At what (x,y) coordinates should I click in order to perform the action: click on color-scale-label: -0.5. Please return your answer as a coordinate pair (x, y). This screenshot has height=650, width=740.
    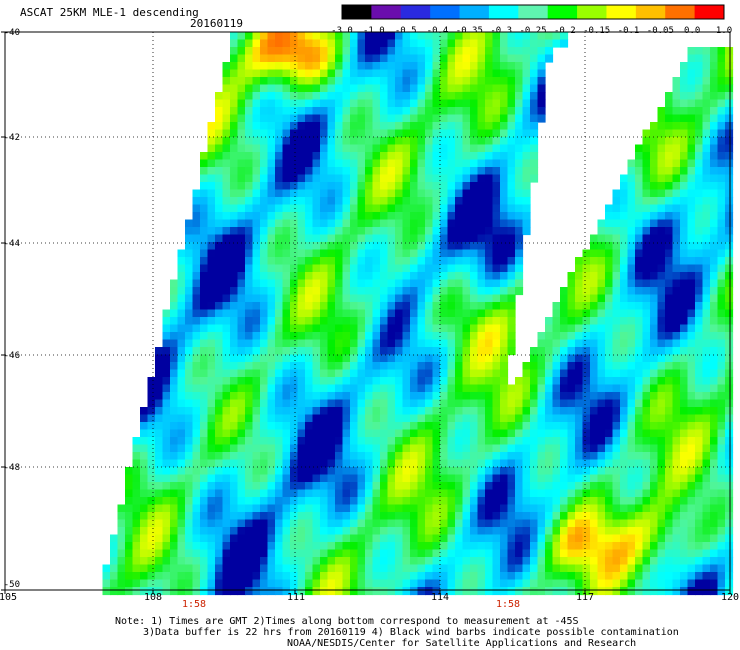
    Looking at the image, I should click on (405, 31).